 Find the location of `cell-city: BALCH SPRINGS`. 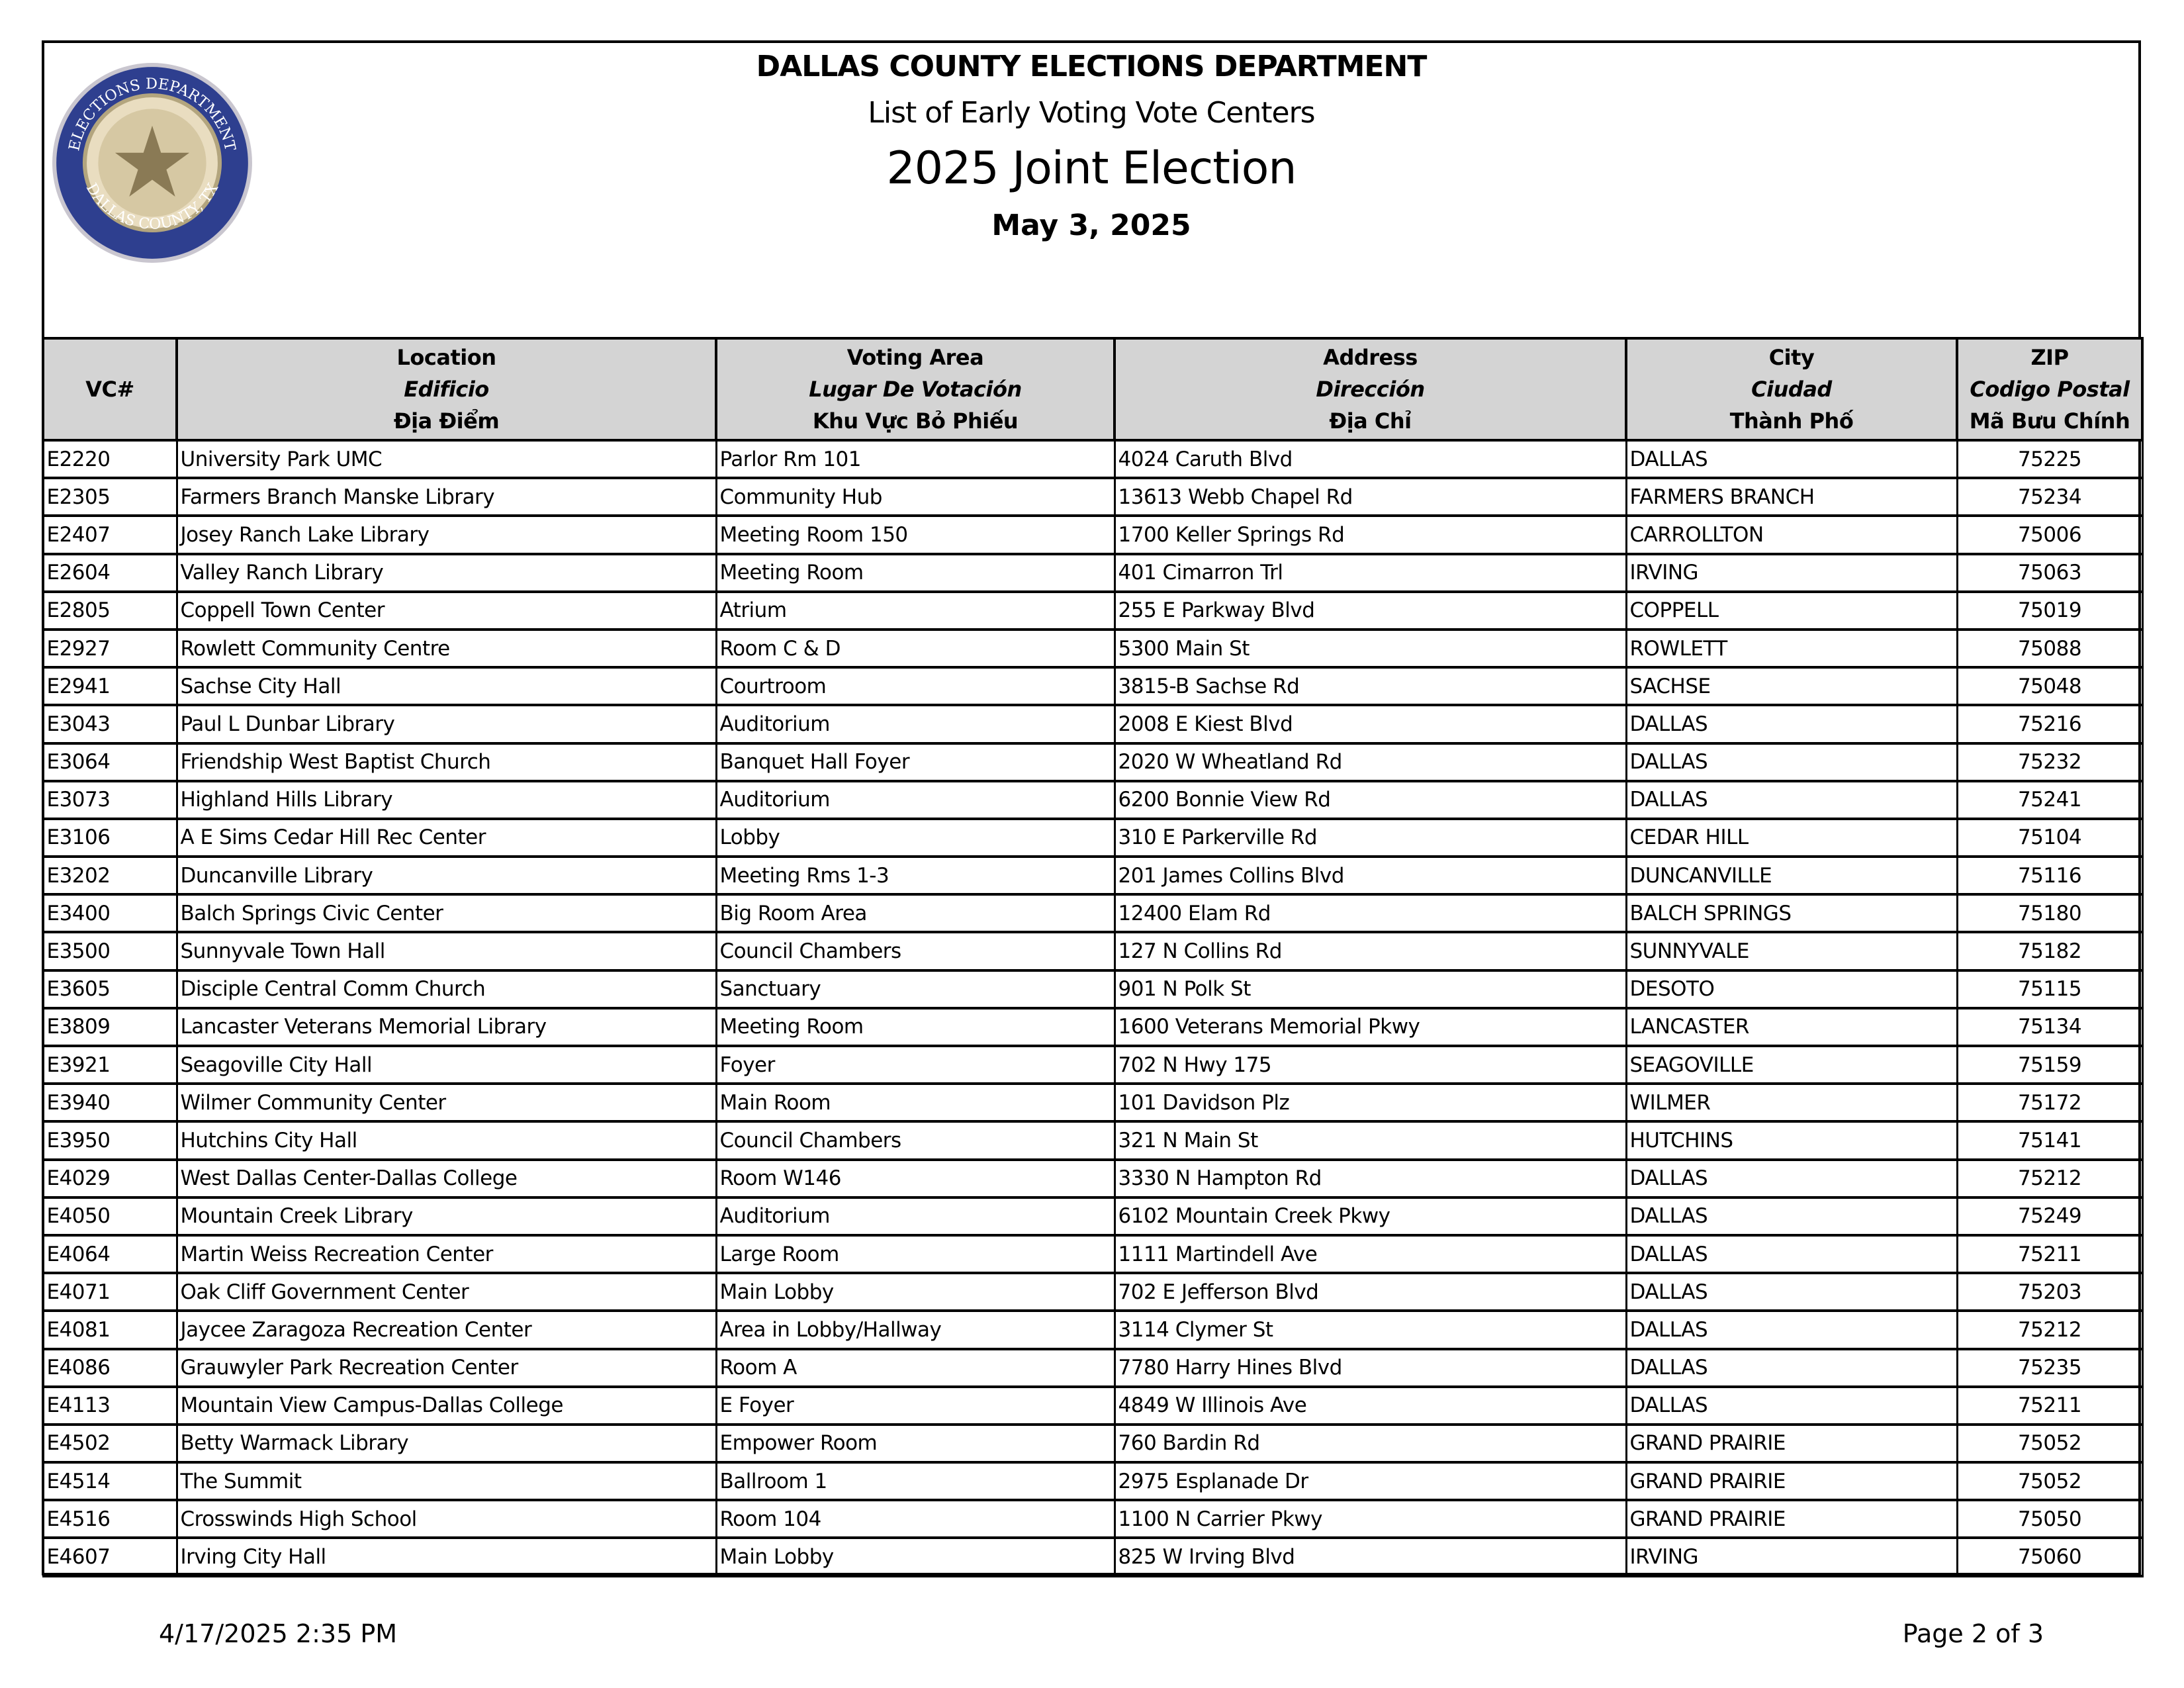

cell-city: BALCH SPRINGS is located at coordinates (1792, 913).